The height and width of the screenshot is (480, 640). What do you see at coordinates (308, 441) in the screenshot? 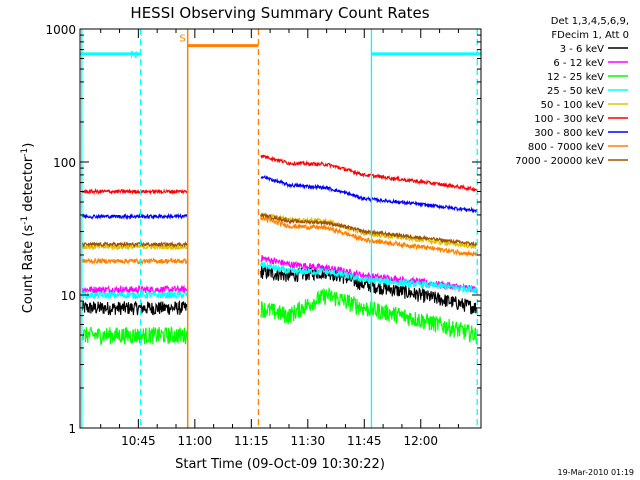
I see `x-tick-label: 11:30` at bounding box center [308, 441].